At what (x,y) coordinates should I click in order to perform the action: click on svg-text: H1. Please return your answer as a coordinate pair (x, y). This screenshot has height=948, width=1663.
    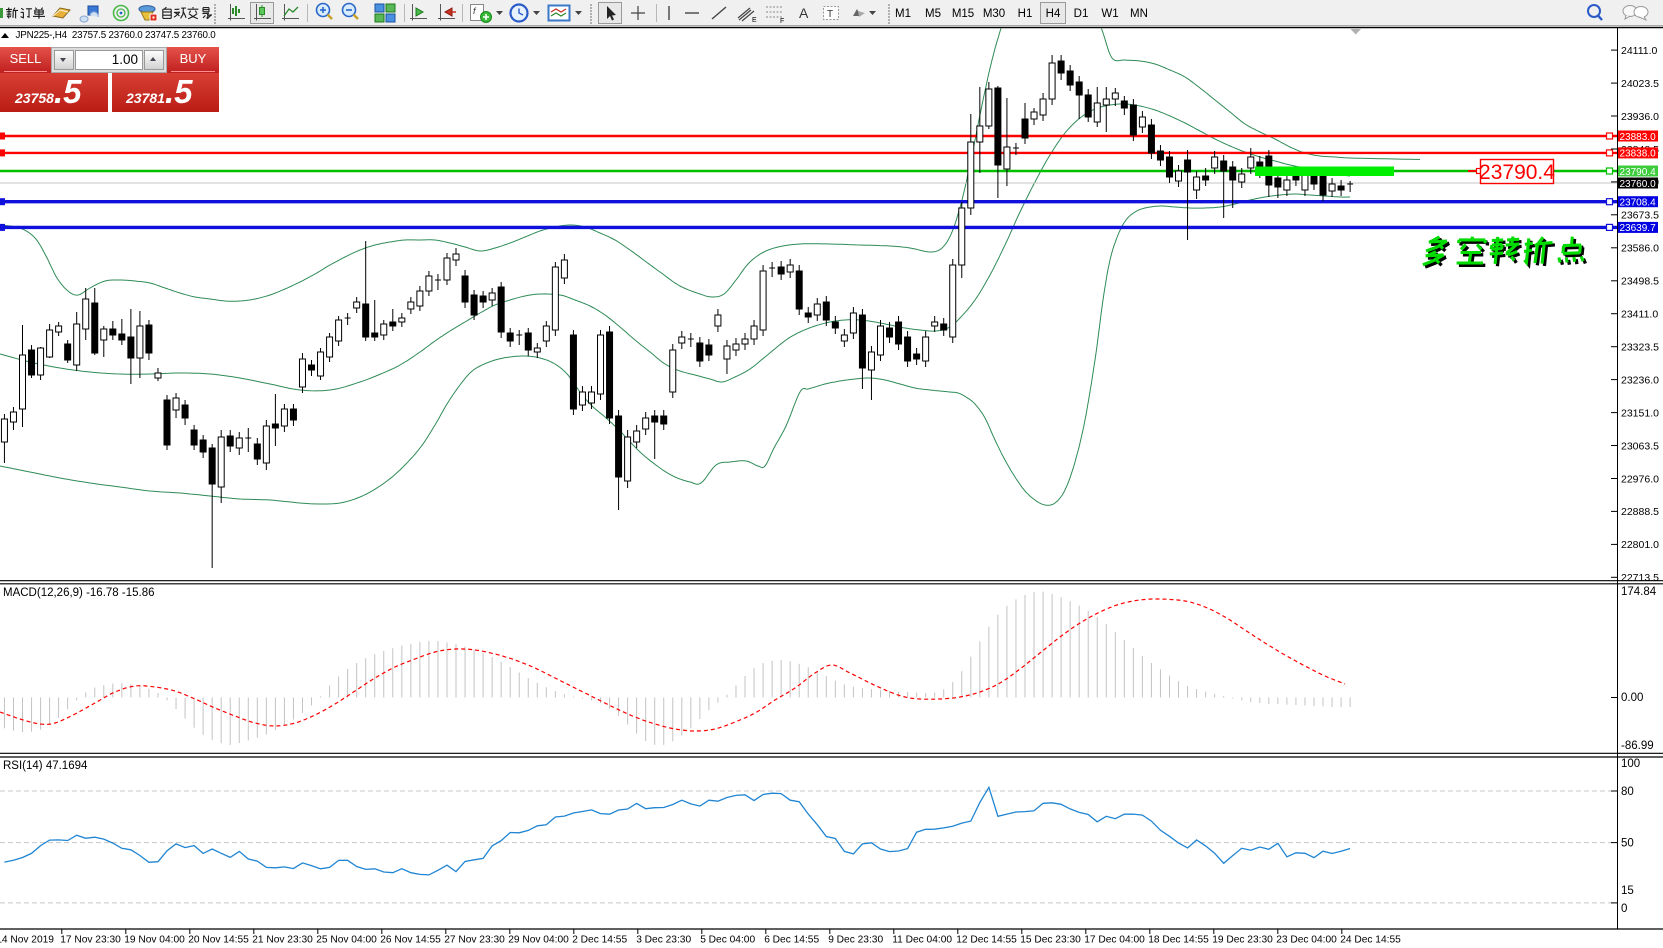
    Looking at the image, I should click on (1025, 14).